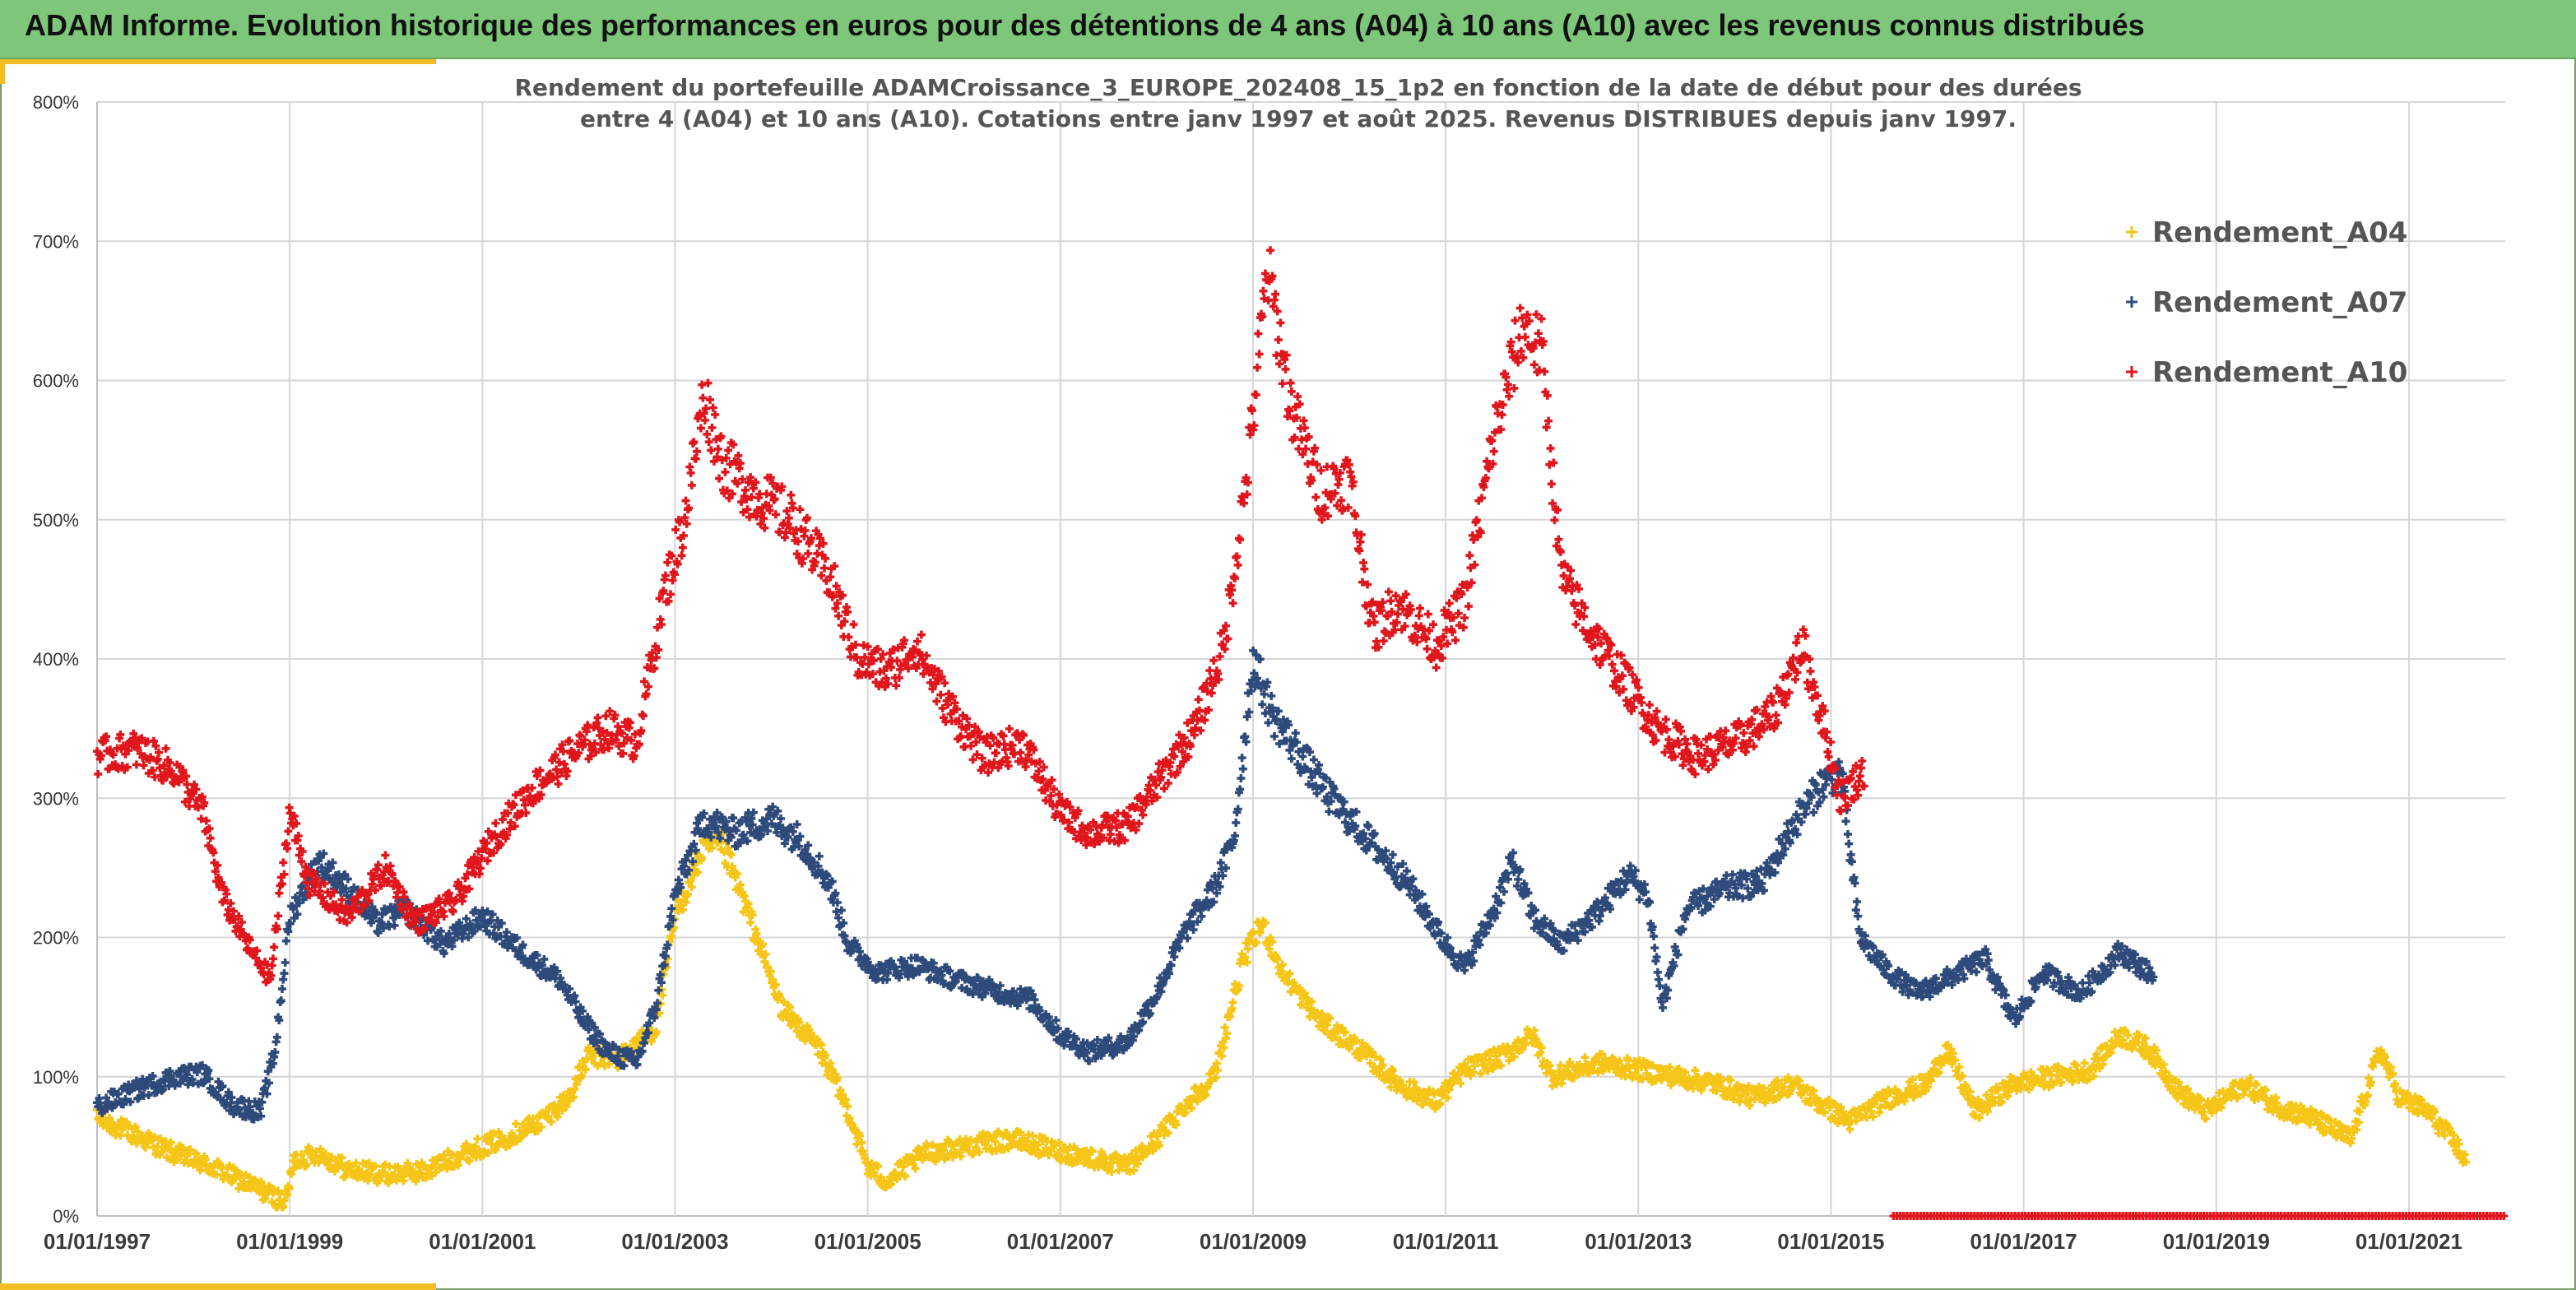  What do you see at coordinates (483, 1241) in the screenshot?
I see `x-tick-label: 01/01/2001` at bounding box center [483, 1241].